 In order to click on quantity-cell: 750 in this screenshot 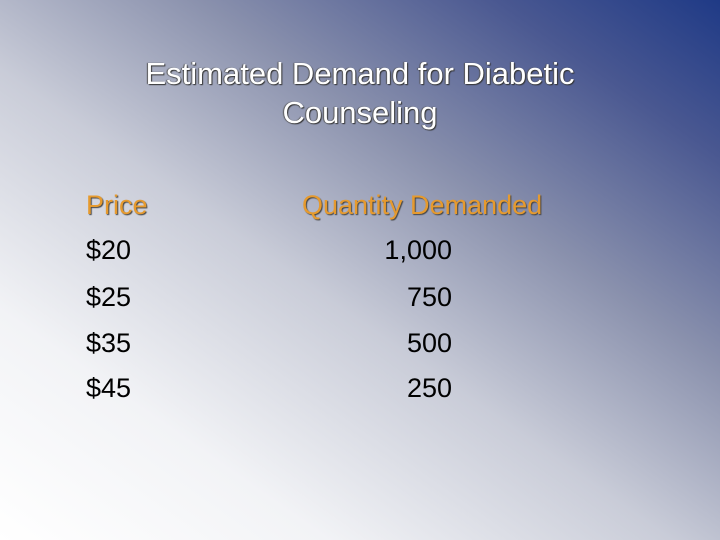, I will do `click(429, 297)`.